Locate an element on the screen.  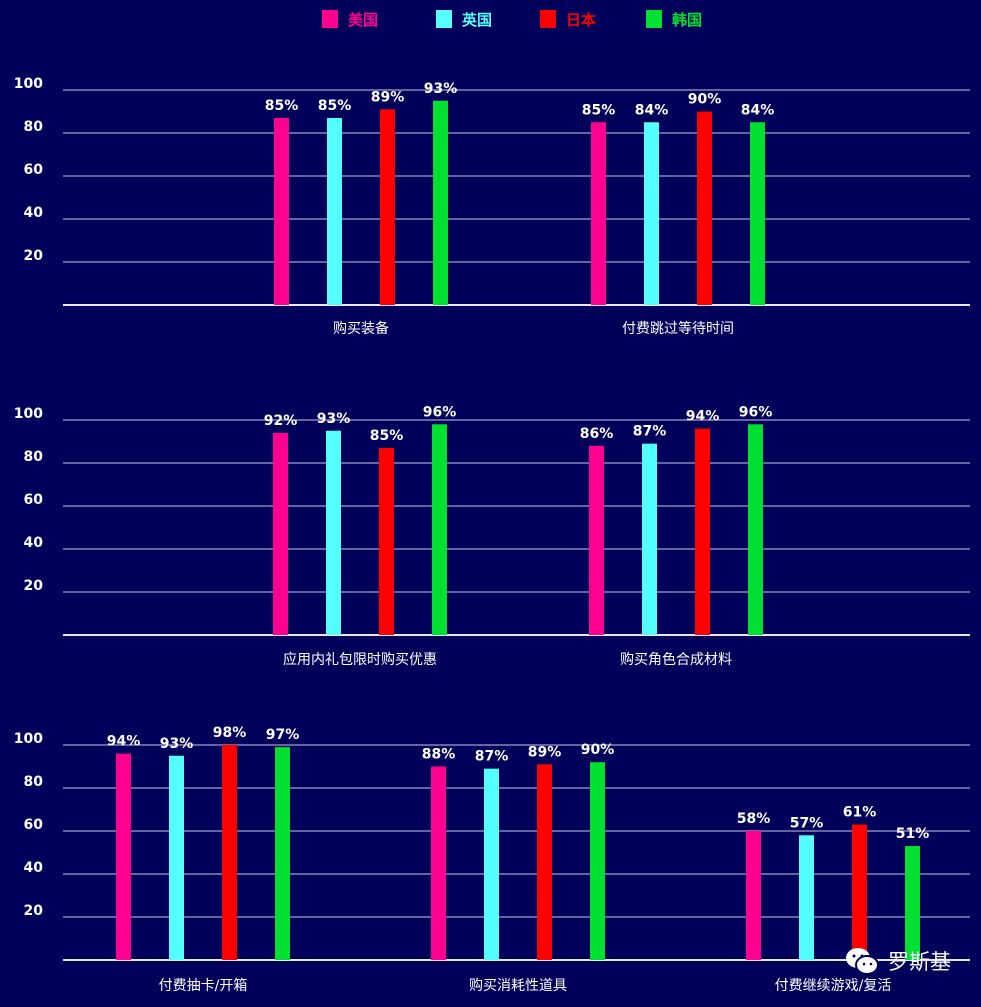
data-label: 97% is located at coordinates (283, 735).